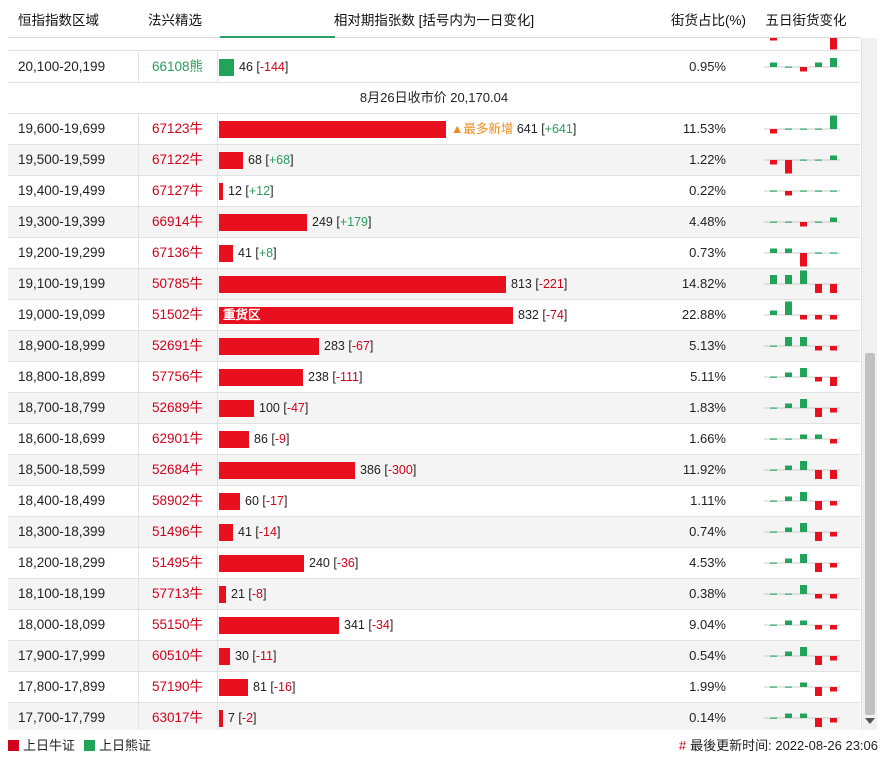  What do you see at coordinates (434, 253) in the screenshot?
I see `table-row: 19,200-19,299 67136牛 41 [+8] 0.73%` at bounding box center [434, 253].